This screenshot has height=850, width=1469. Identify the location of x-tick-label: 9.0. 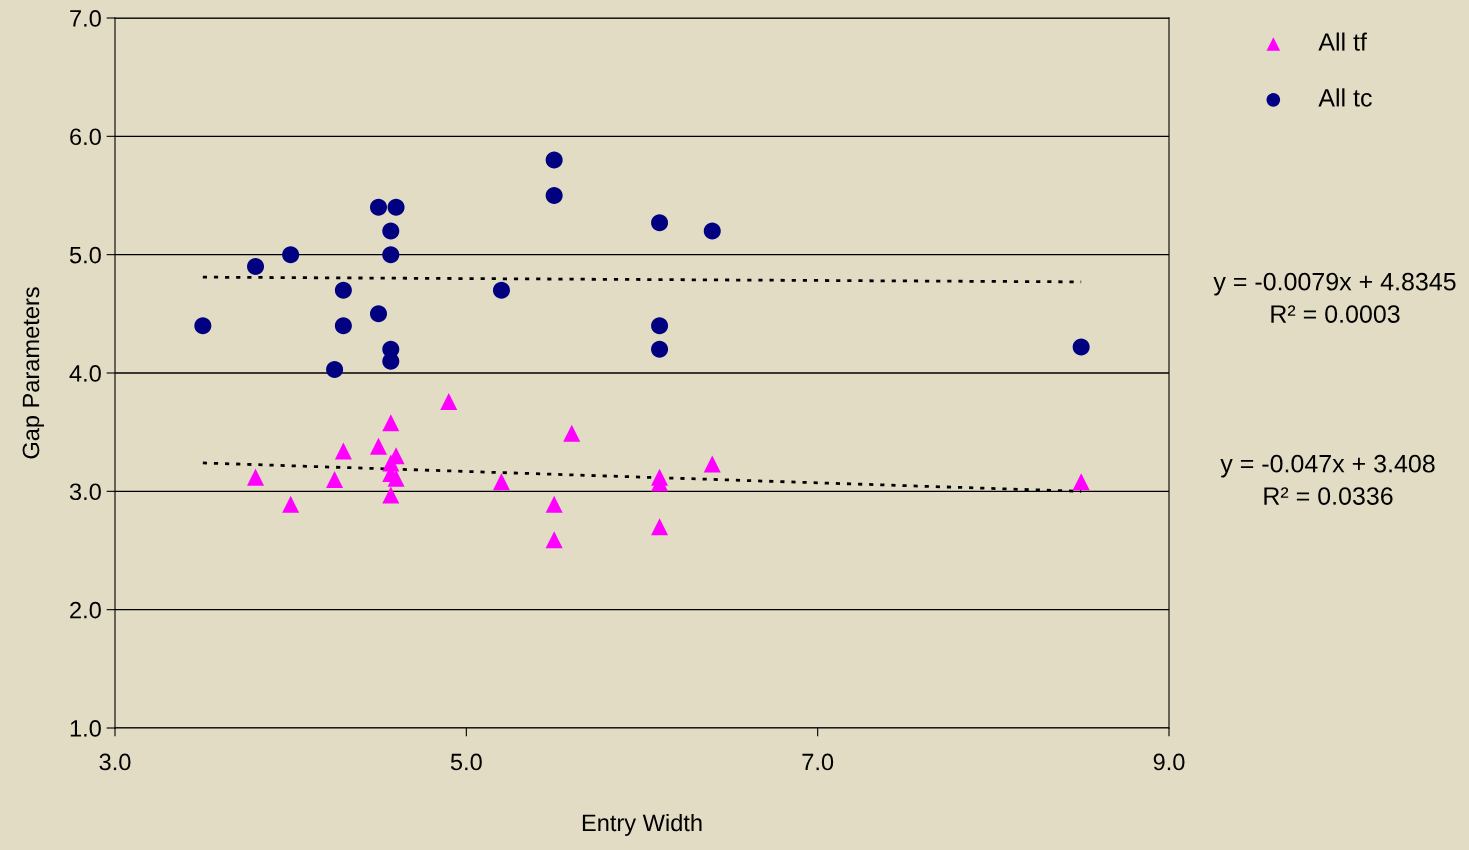
(1169, 762).